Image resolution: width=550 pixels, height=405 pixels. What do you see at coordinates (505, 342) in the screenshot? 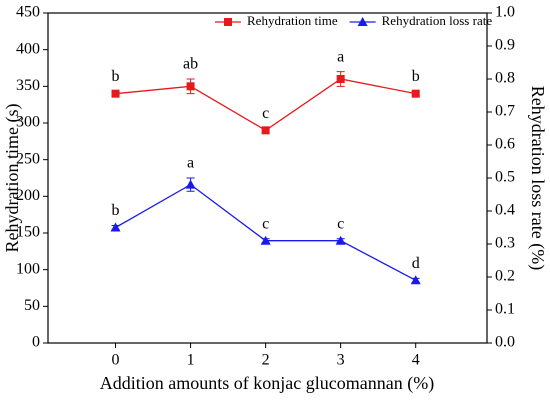
I see `y2-tick-label: 0.0` at bounding box center [505, 342].